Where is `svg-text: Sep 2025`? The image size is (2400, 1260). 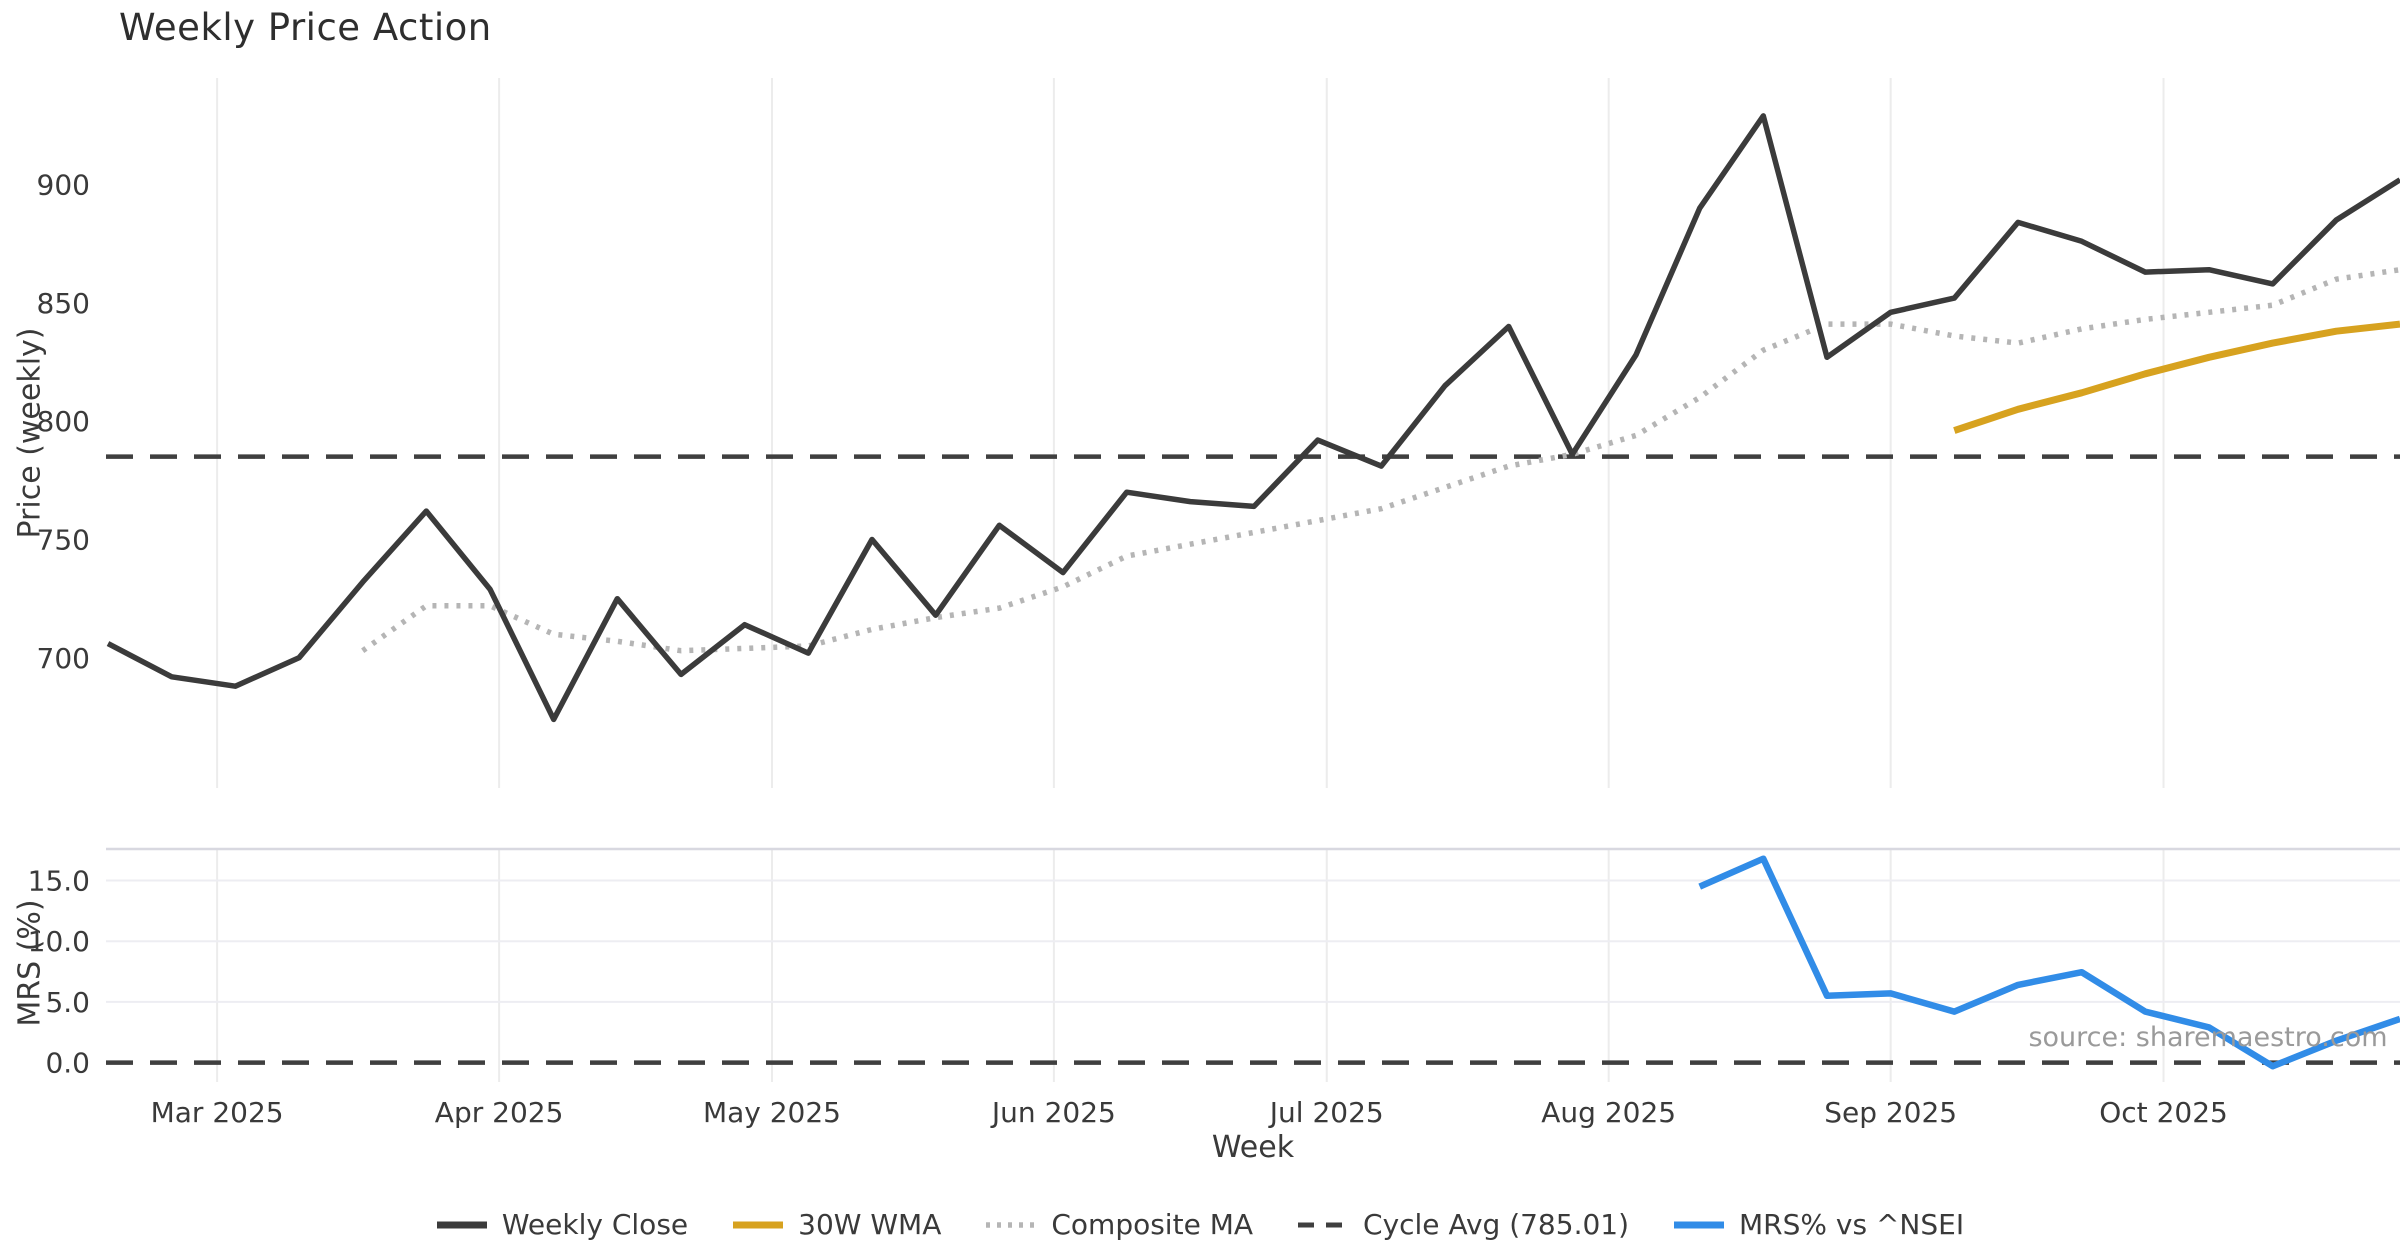
svg-text: Sep 2025 is located at coordinates (1890, 1112).